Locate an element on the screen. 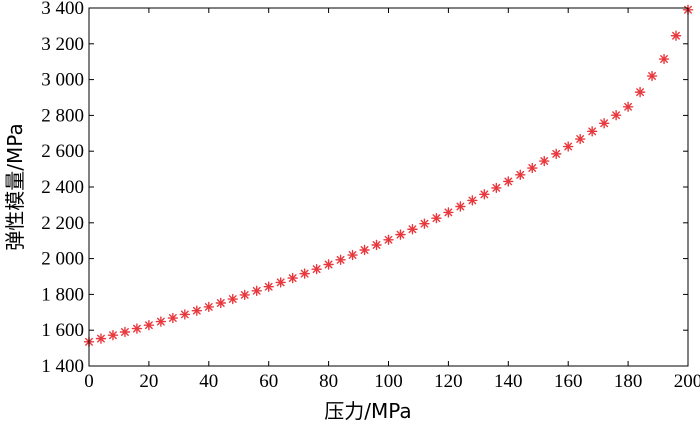 The width and height of the screenshot is (700, 426). y-tick-label-10: 3 400 is located at coordinates (62, 9).